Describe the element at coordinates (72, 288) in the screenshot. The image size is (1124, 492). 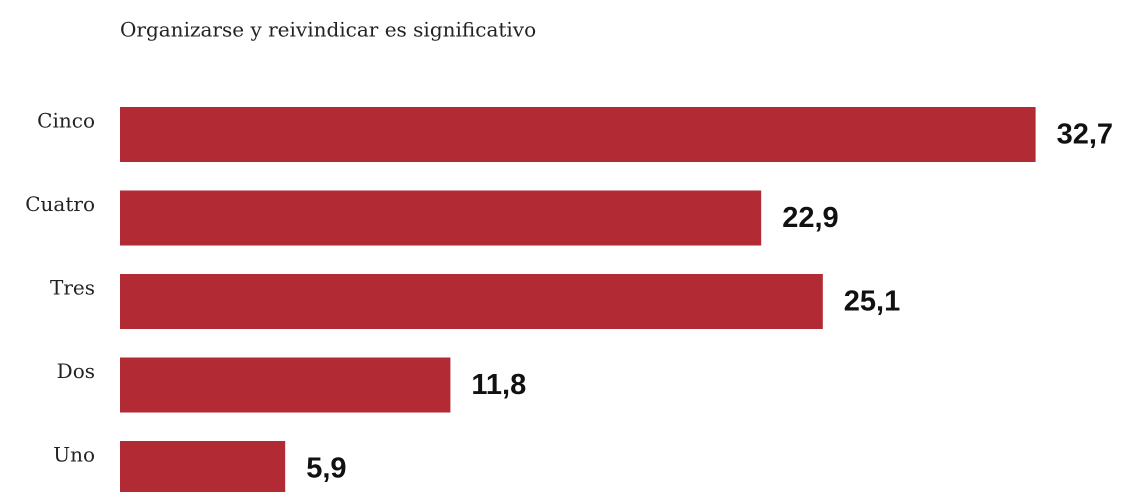
I see `category-label: Tres` at that location.